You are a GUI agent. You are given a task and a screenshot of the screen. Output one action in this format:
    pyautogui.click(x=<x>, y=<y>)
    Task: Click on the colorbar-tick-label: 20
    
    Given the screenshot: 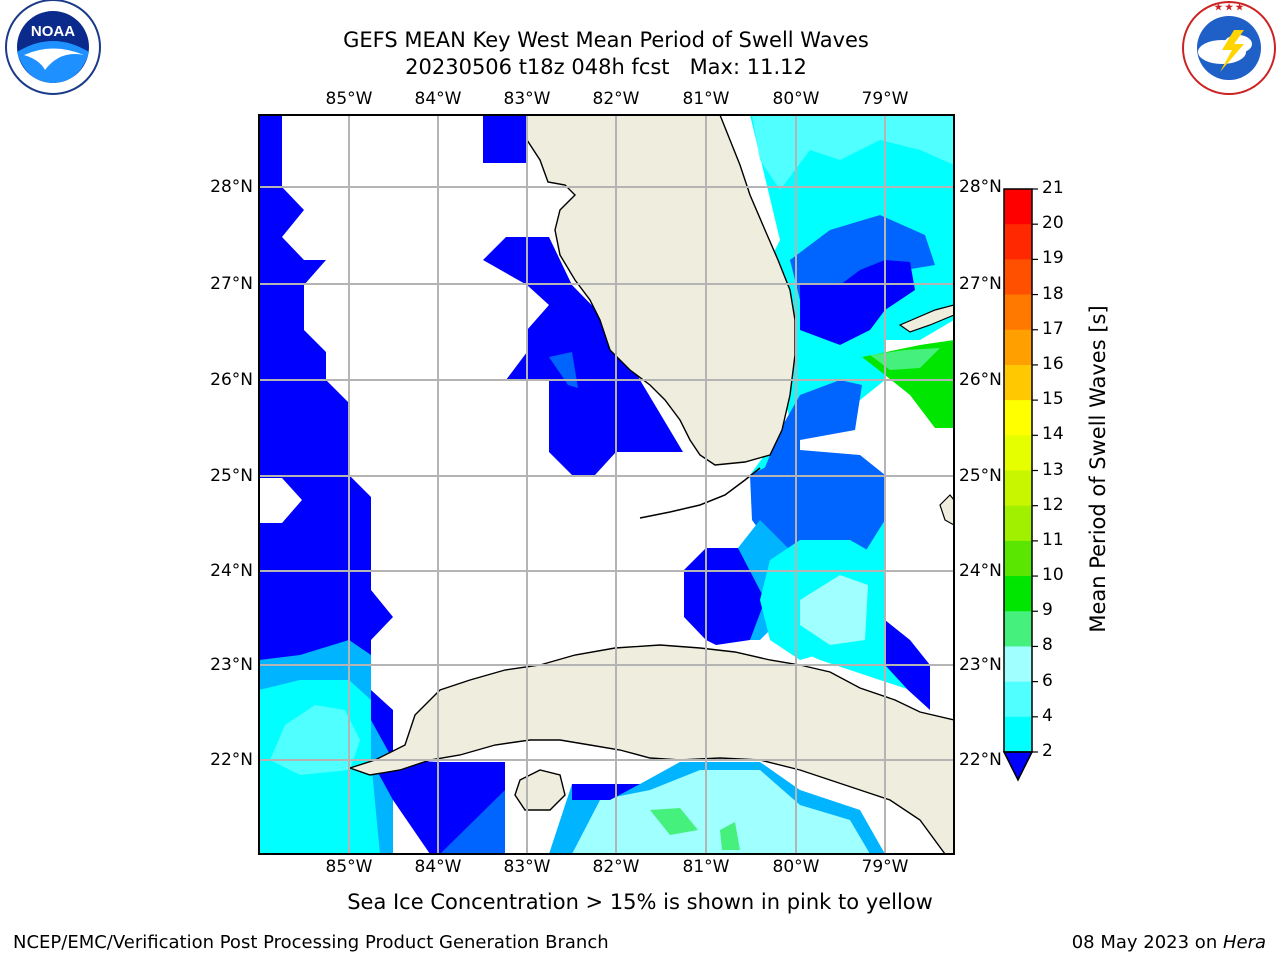 What is the action you would take?
    pyautogui.click(x=1053, y=223)
    